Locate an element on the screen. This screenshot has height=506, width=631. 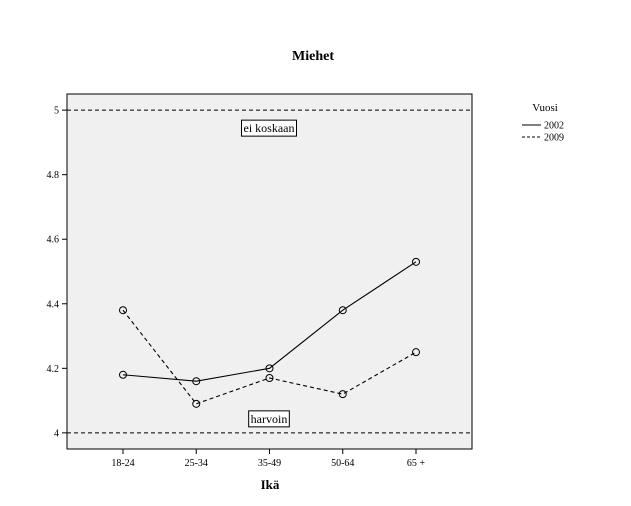
y-axis: 4 4.2 4.4 4.6 4.8 5 is located at coordinates (57, 272).